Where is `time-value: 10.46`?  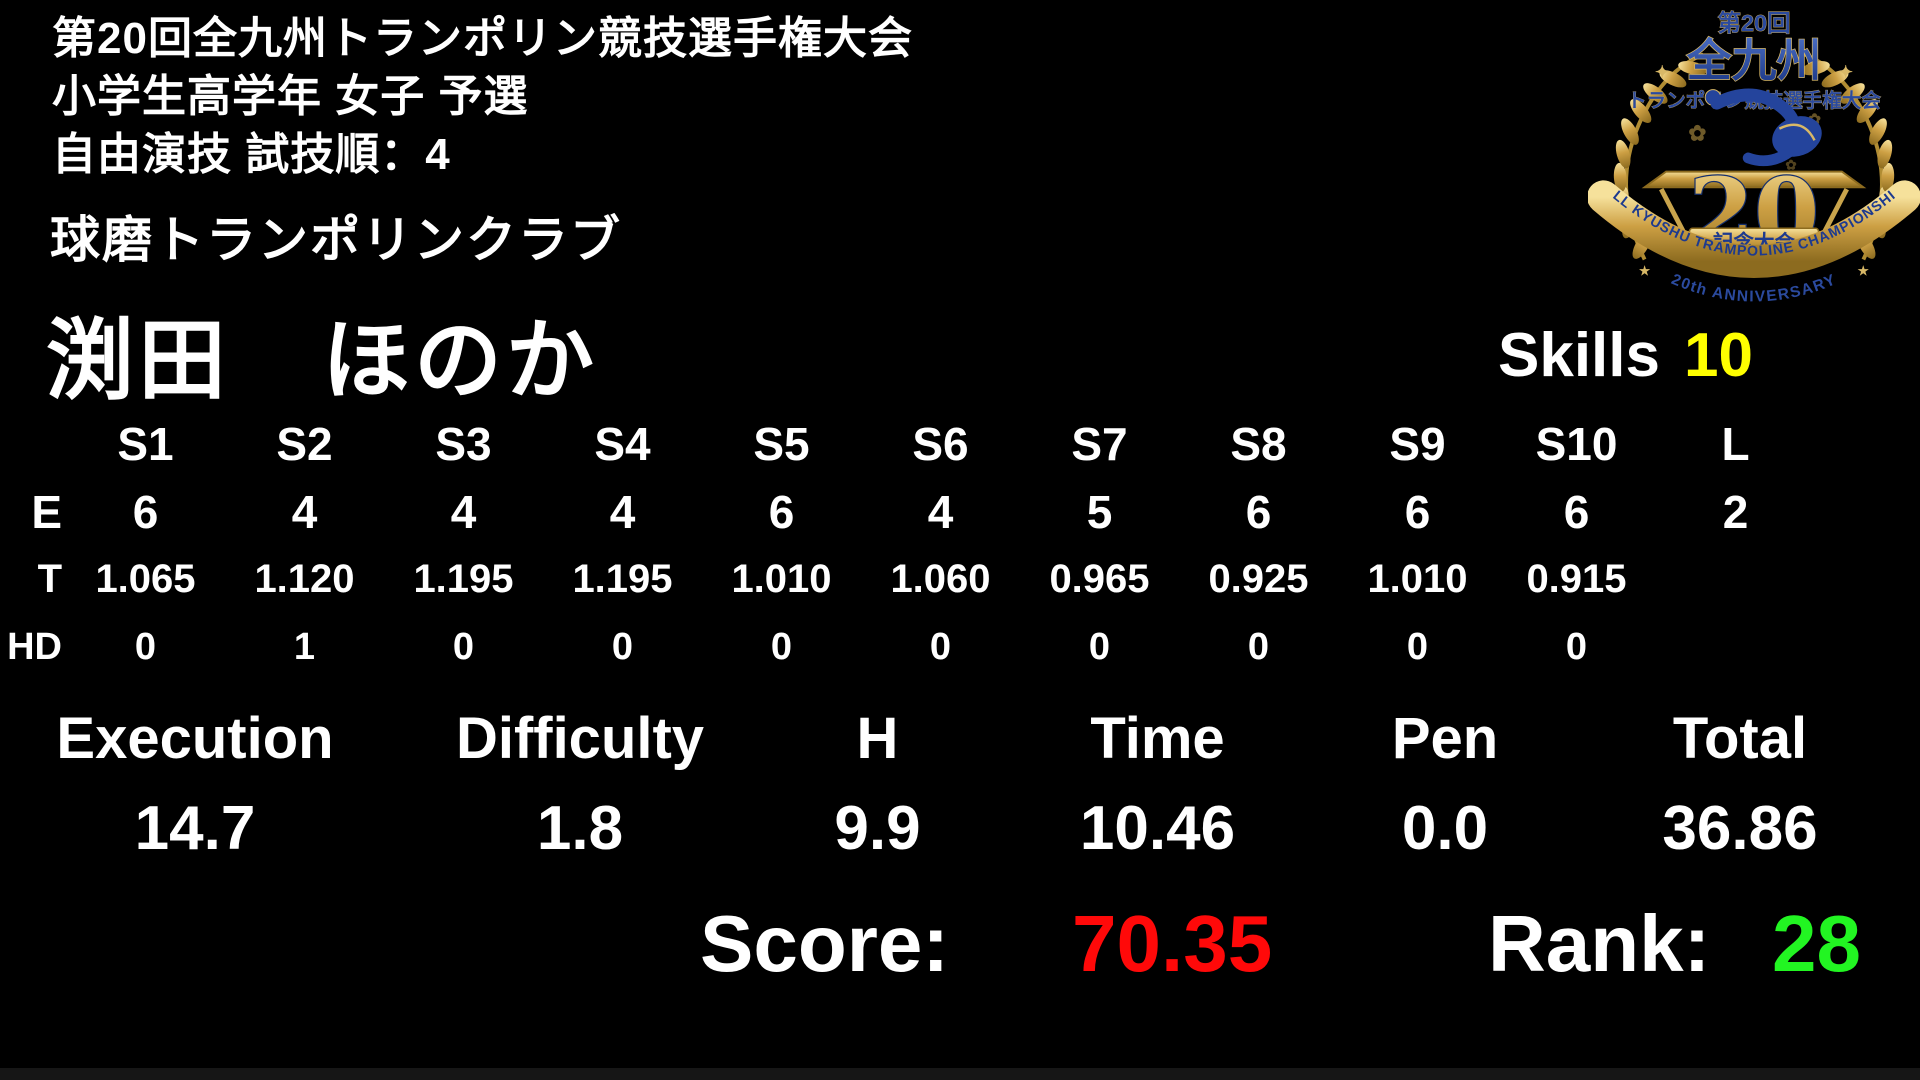 time-value: 10.46 is located at coordinates (1157, 828).